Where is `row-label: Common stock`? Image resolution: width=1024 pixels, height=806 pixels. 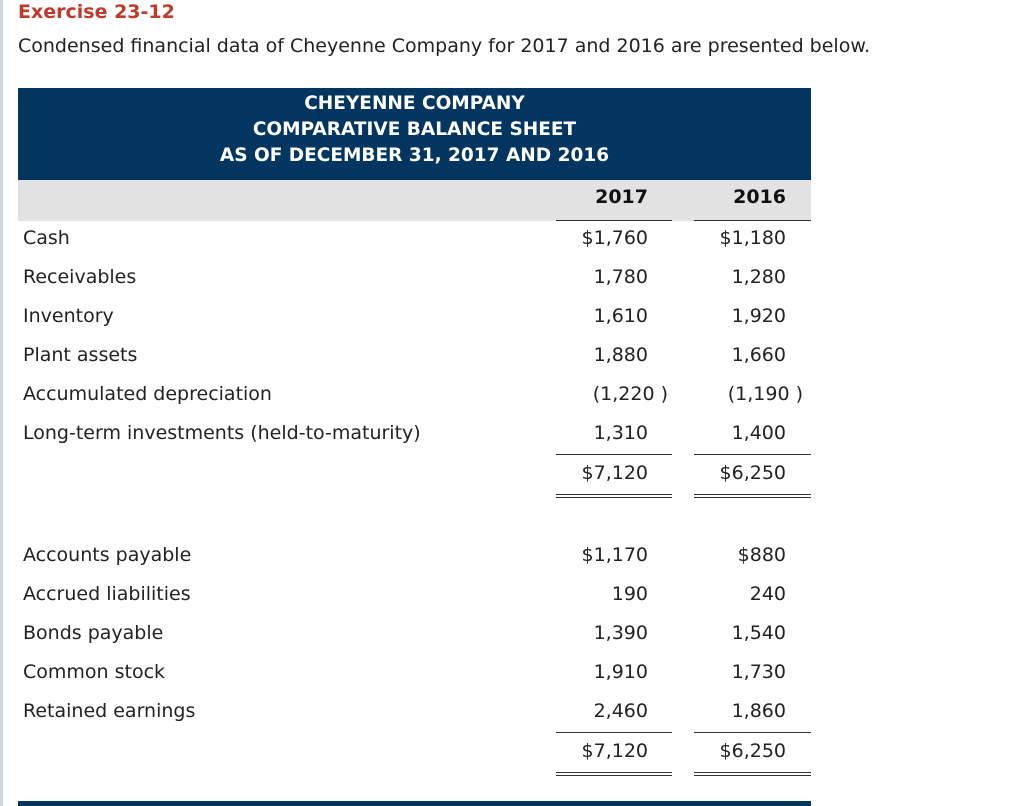
row-label: Common stock is located at coordinates (94, 672).